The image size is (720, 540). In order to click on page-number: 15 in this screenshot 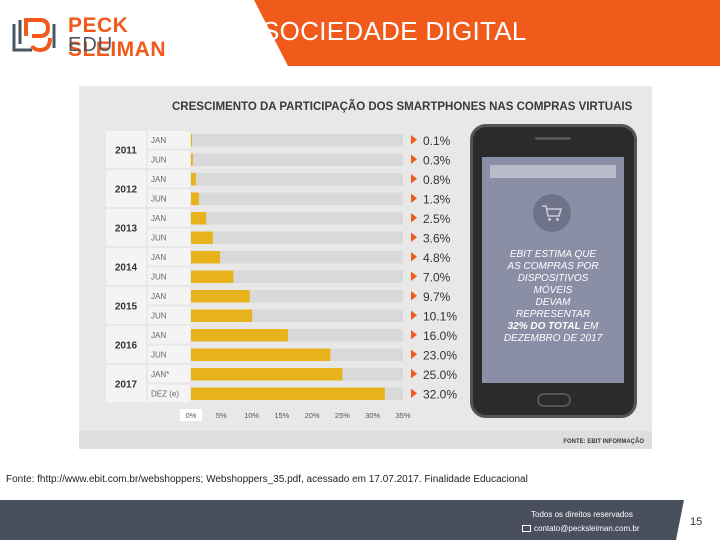, I will do `click(696, 522)`.